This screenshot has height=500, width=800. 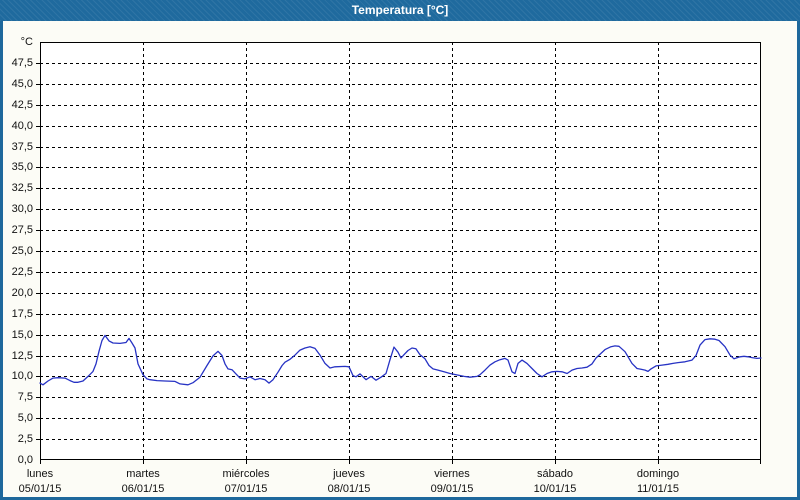 What do you see at coordinates (349, 489) in the screenshot?
I see `x-date-label: 08/01/15` at bounding box center [349, 489].